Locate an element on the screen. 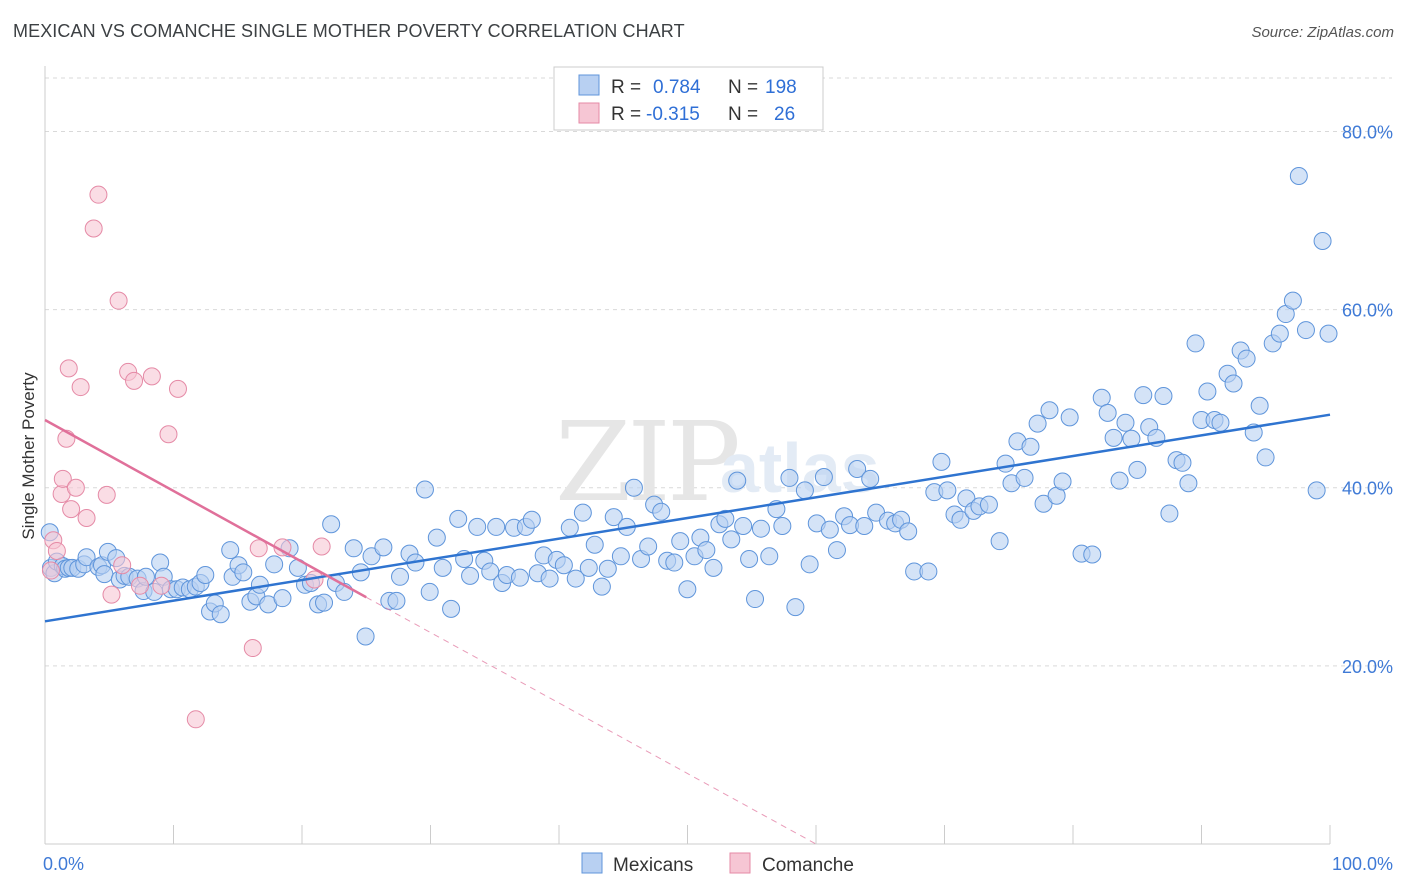 The height and width of the screenshot is (892, 1406). y-tick-label: 20.0% is located at coordinates (1367, 667).